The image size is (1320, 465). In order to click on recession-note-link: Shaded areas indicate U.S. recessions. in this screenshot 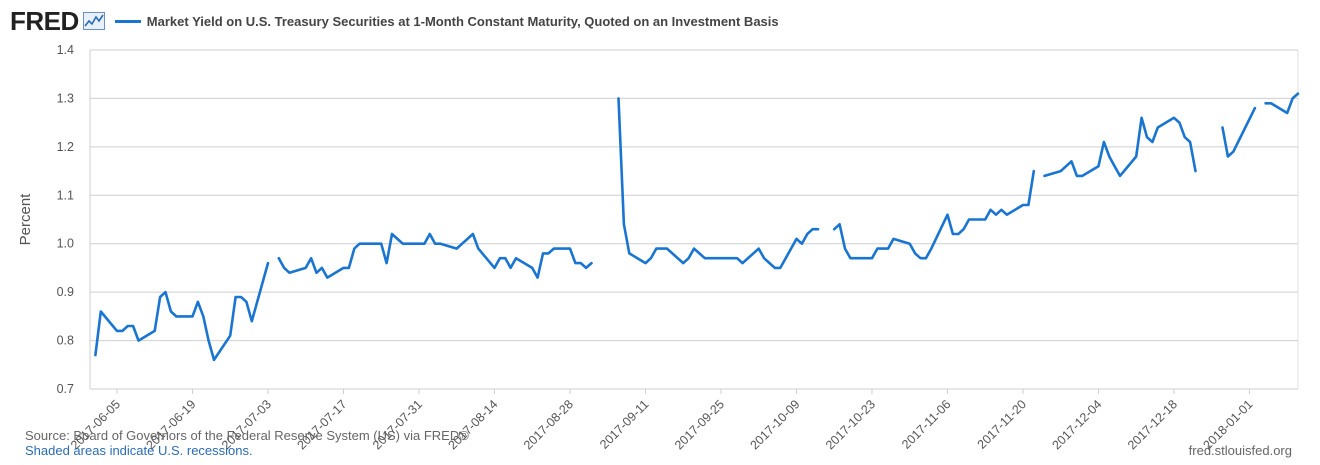, I will do `click(139, 450)`.